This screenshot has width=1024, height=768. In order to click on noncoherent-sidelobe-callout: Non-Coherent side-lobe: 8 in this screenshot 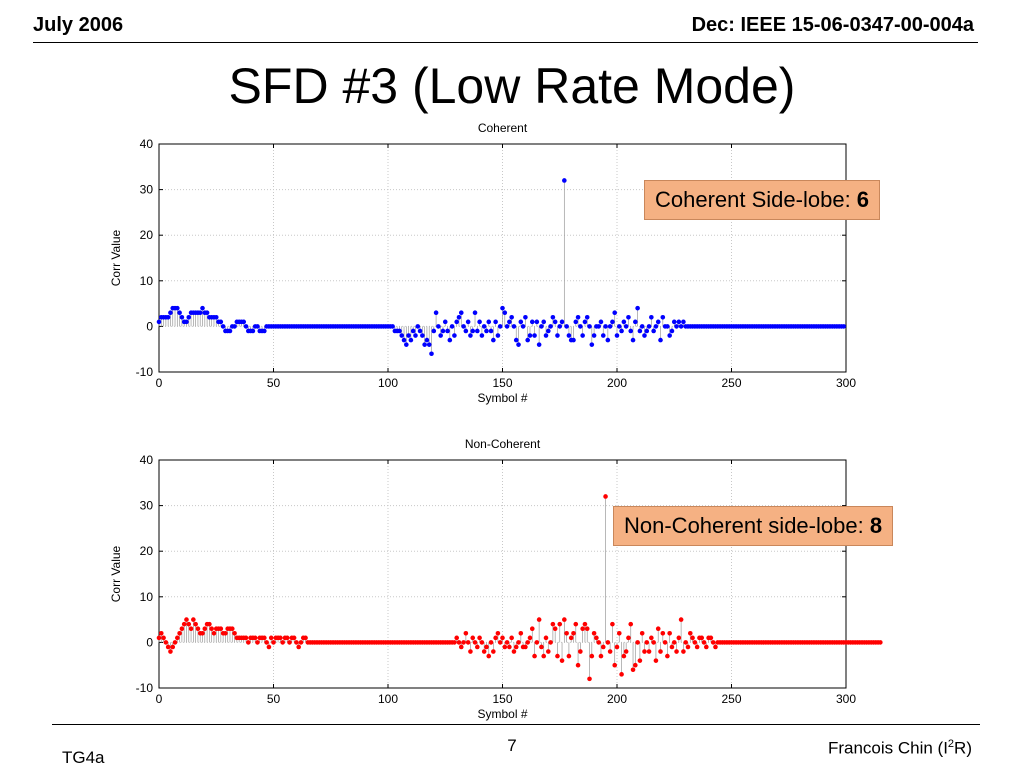, I will do `click(753, 526)`.